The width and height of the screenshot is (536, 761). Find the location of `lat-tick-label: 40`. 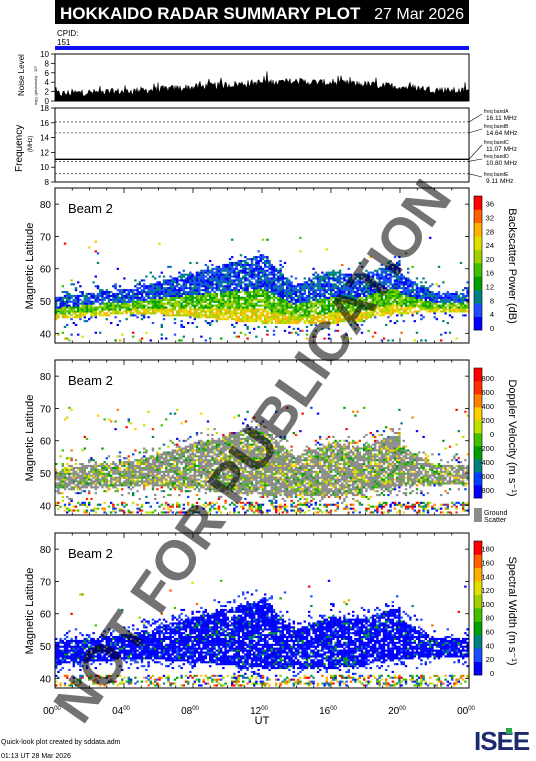

lat-tick-label: 40 is located at coordinates (46, 334).